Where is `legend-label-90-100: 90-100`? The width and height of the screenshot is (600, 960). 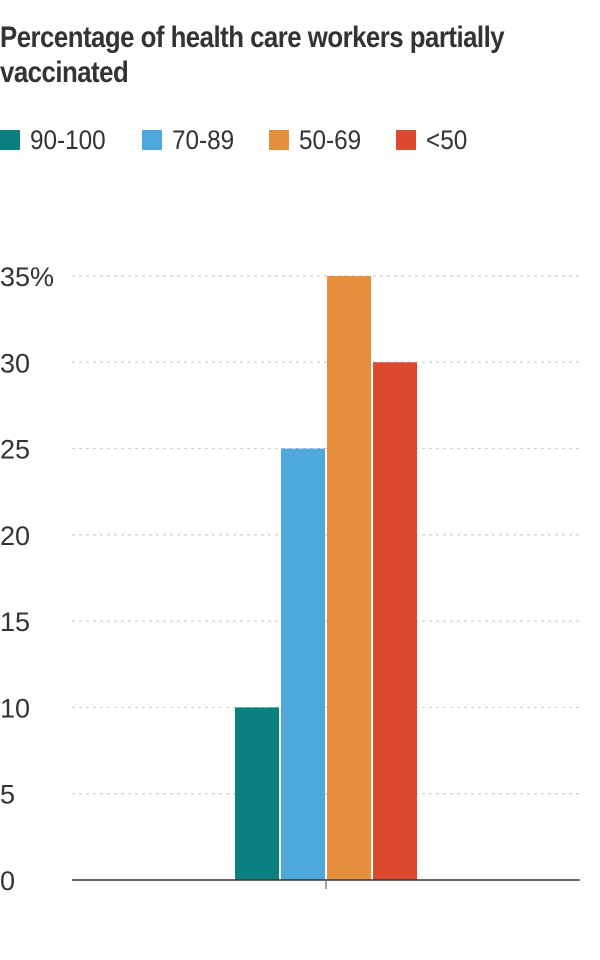 legend-label-90-100: 90-100 is located at coordinates (68, 139).